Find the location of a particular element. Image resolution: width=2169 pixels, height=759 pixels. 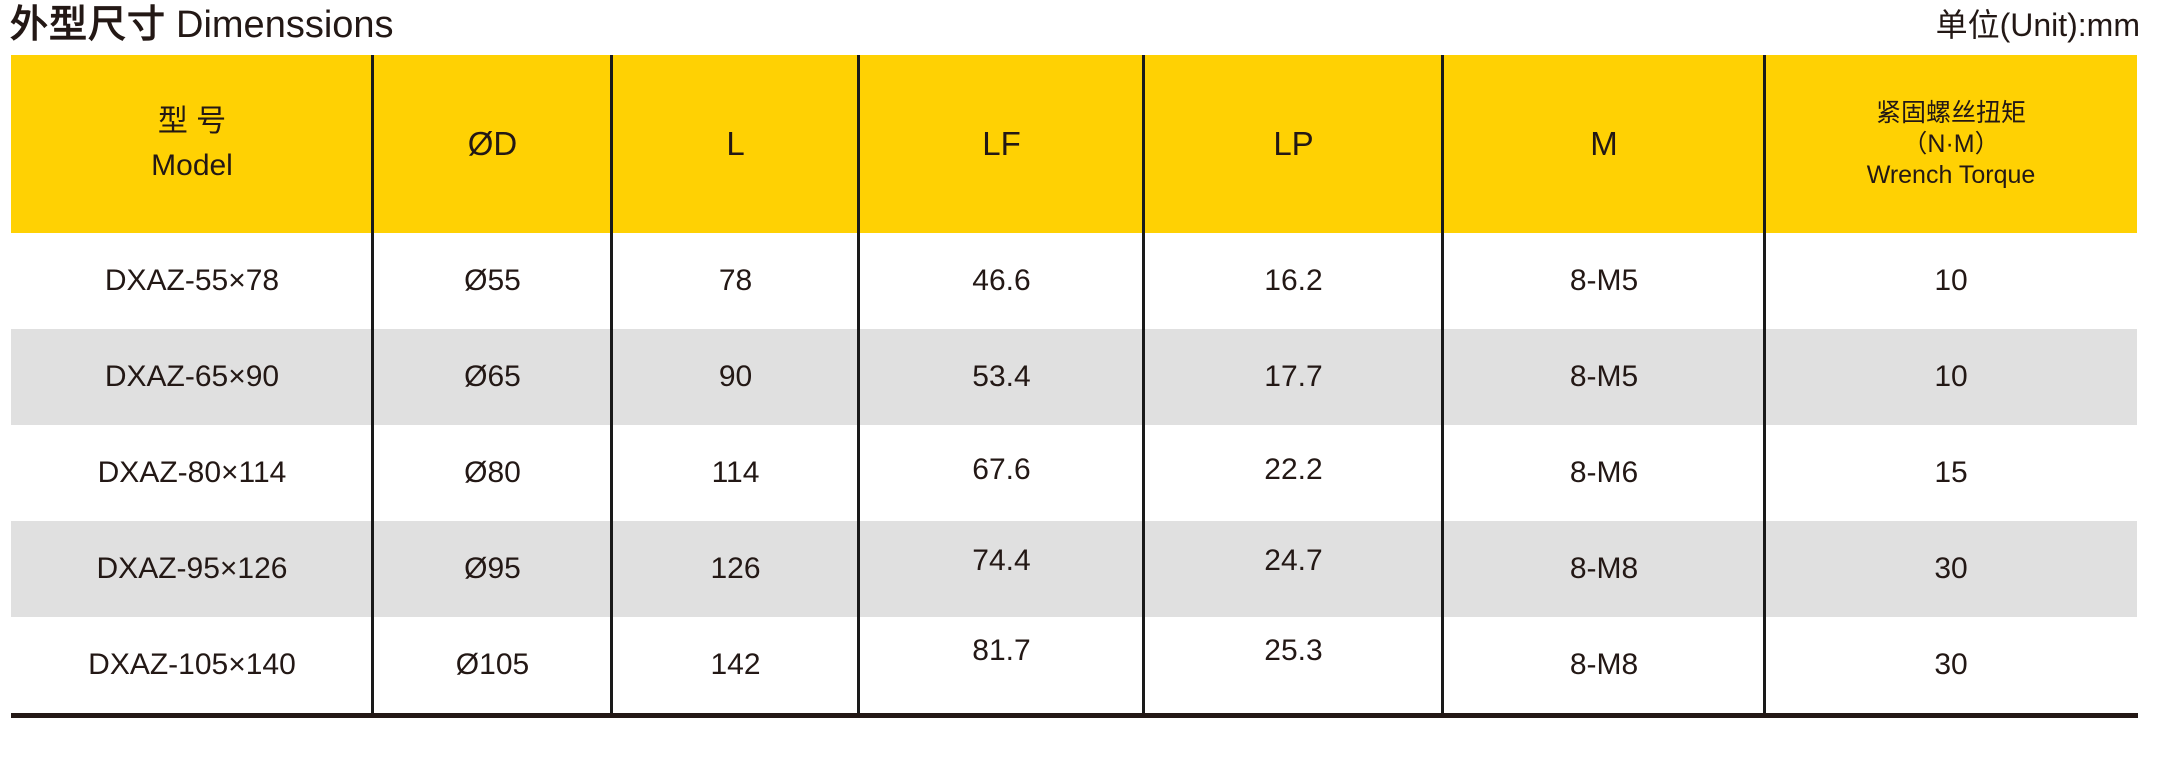

header-torque-en: Wrench Torque is located at coordinates (1951, 174).